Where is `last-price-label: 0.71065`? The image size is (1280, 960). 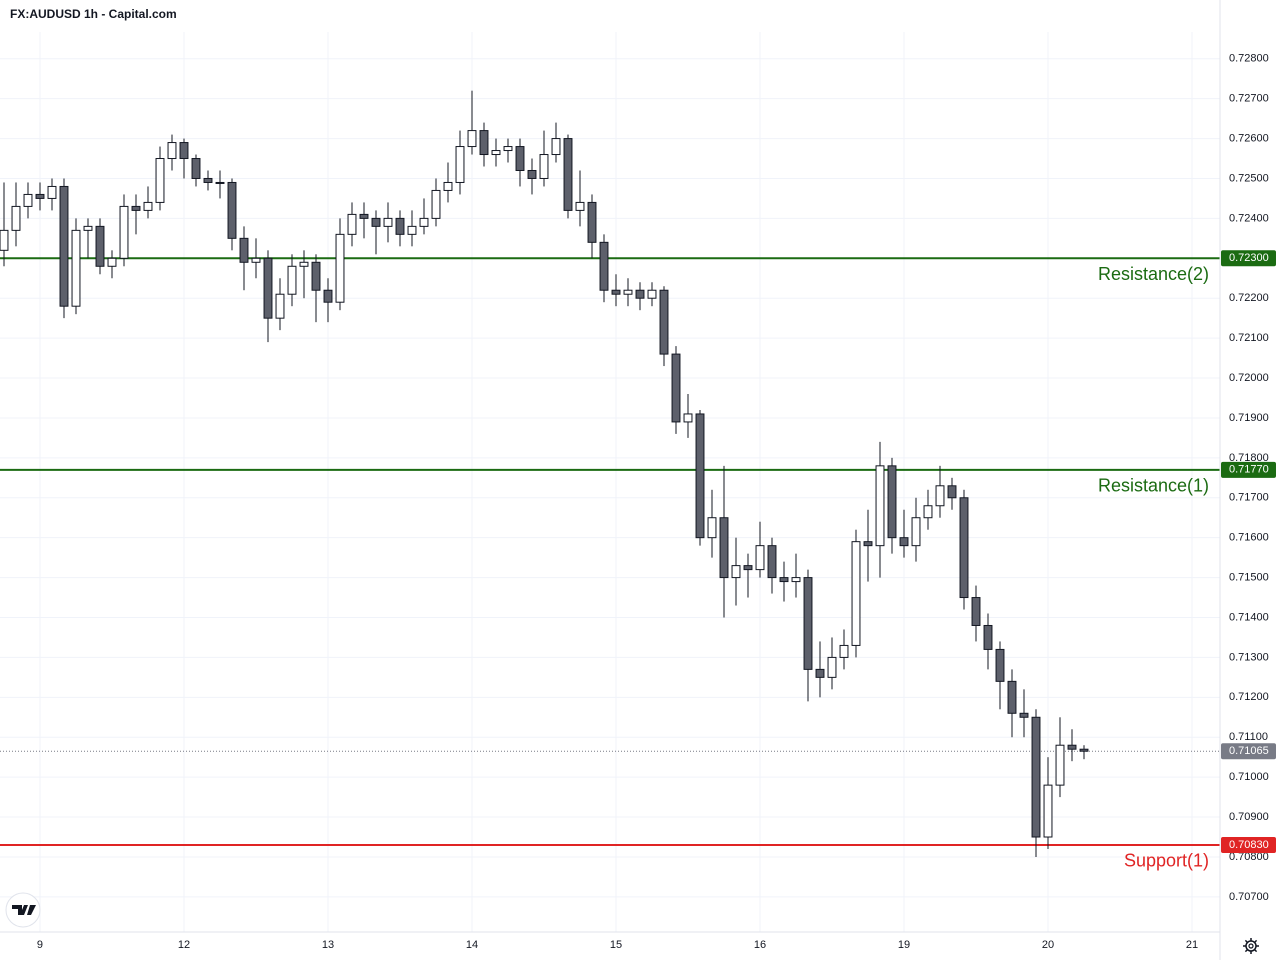
last-price-label: 0.71065 is located at coordinates (1249, 751).